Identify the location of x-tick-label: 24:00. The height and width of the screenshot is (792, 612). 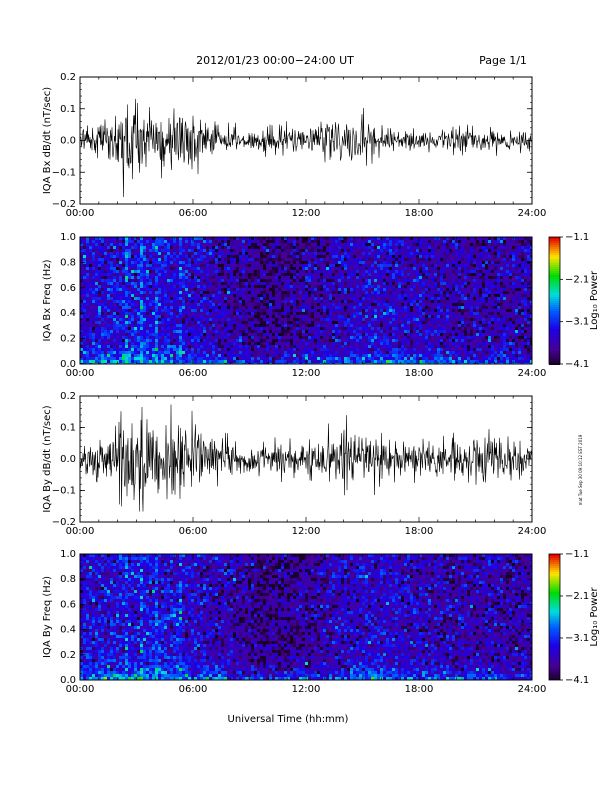
(532, 213).